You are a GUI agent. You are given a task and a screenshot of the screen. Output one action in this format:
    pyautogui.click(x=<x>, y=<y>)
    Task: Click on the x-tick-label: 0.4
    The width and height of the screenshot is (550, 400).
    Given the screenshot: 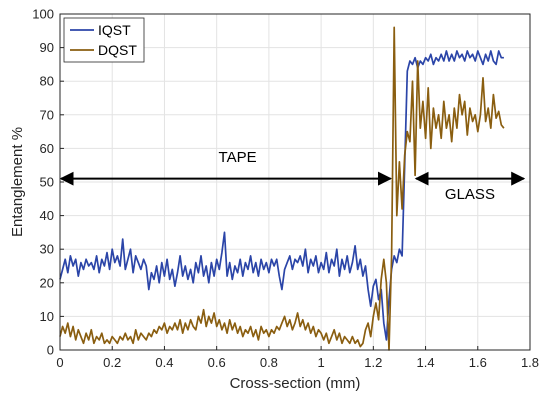 What is the action you would take?
    pyautogui.click(x=164, y=362)
    